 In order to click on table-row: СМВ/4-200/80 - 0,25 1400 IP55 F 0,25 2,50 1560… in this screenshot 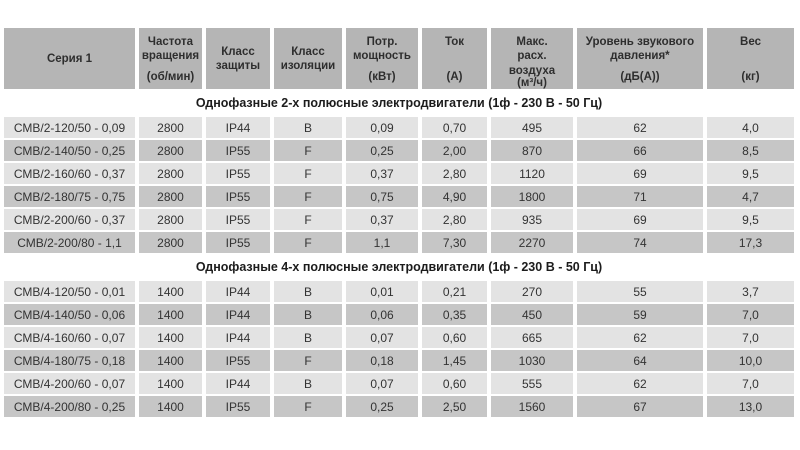, I will do `click(399, 406)`.